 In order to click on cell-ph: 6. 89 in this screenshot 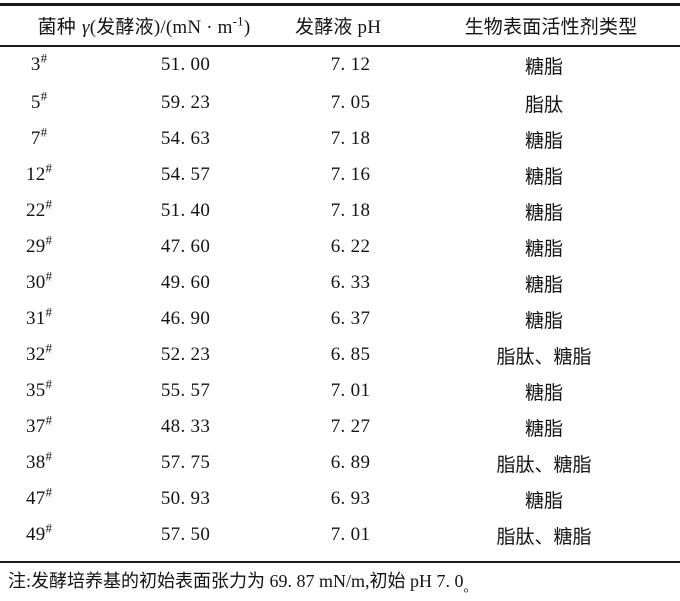, I will do `click(350, 462)`.